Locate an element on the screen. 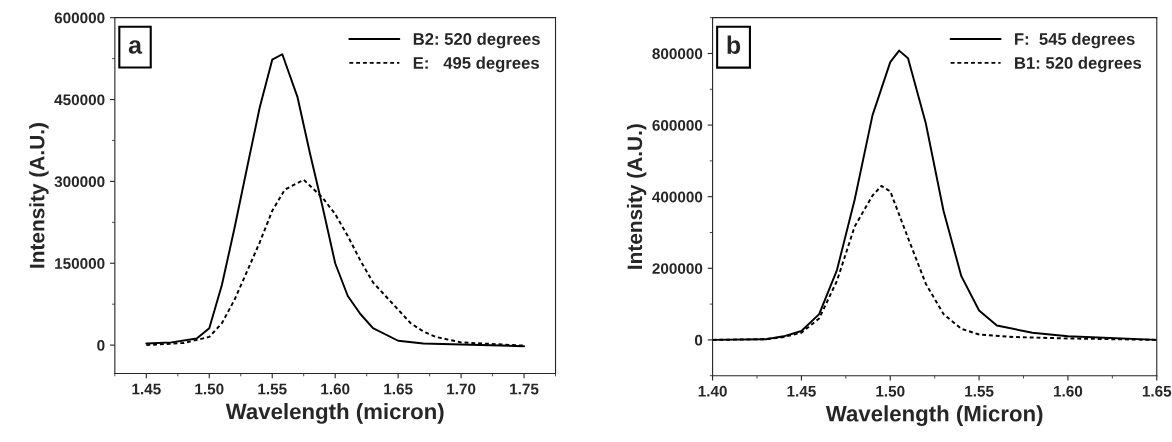 Image resolution: width=1172 pixels, height=442 pixels. x-axis-title: Wavelength (micron) is located at coordinates (334, 413).